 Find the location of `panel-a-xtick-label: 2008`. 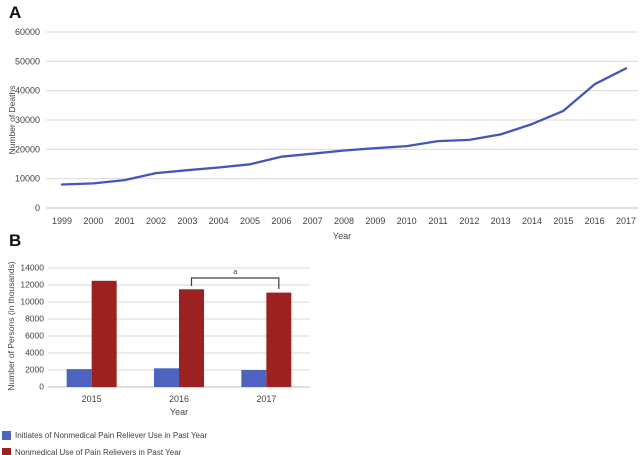

panel-a-xtick-label: 2008 is located at coordinates (344, 221).